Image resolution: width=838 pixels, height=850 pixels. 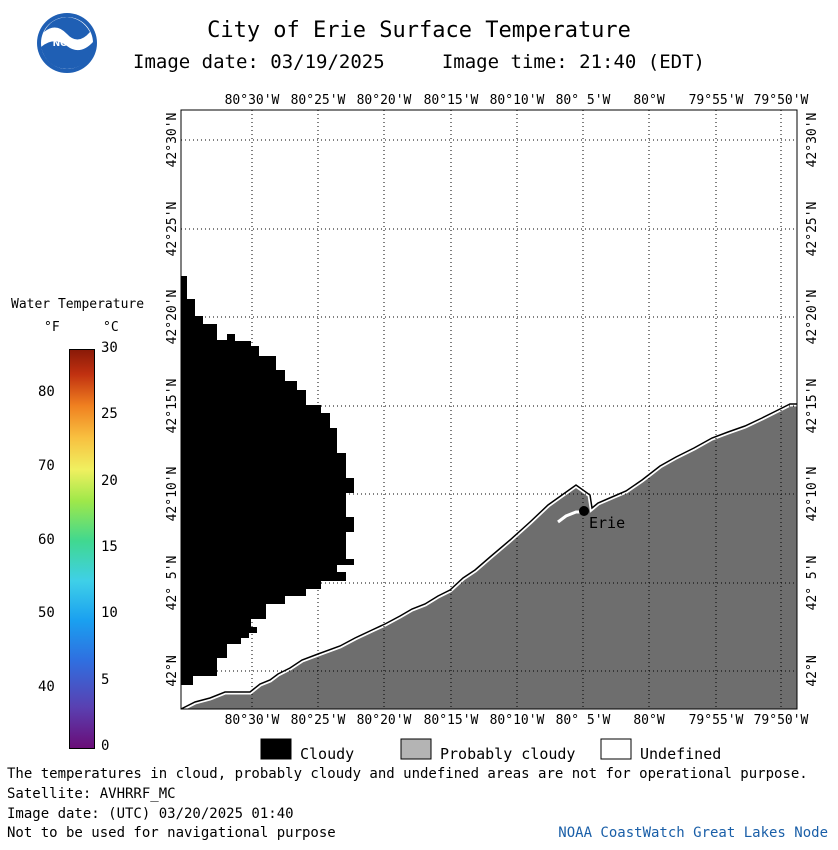 What do you see at coordinates (52, 327) in the screenshot?
I see `unit-fahrenheit: °F` at bounding box center [52, 327].